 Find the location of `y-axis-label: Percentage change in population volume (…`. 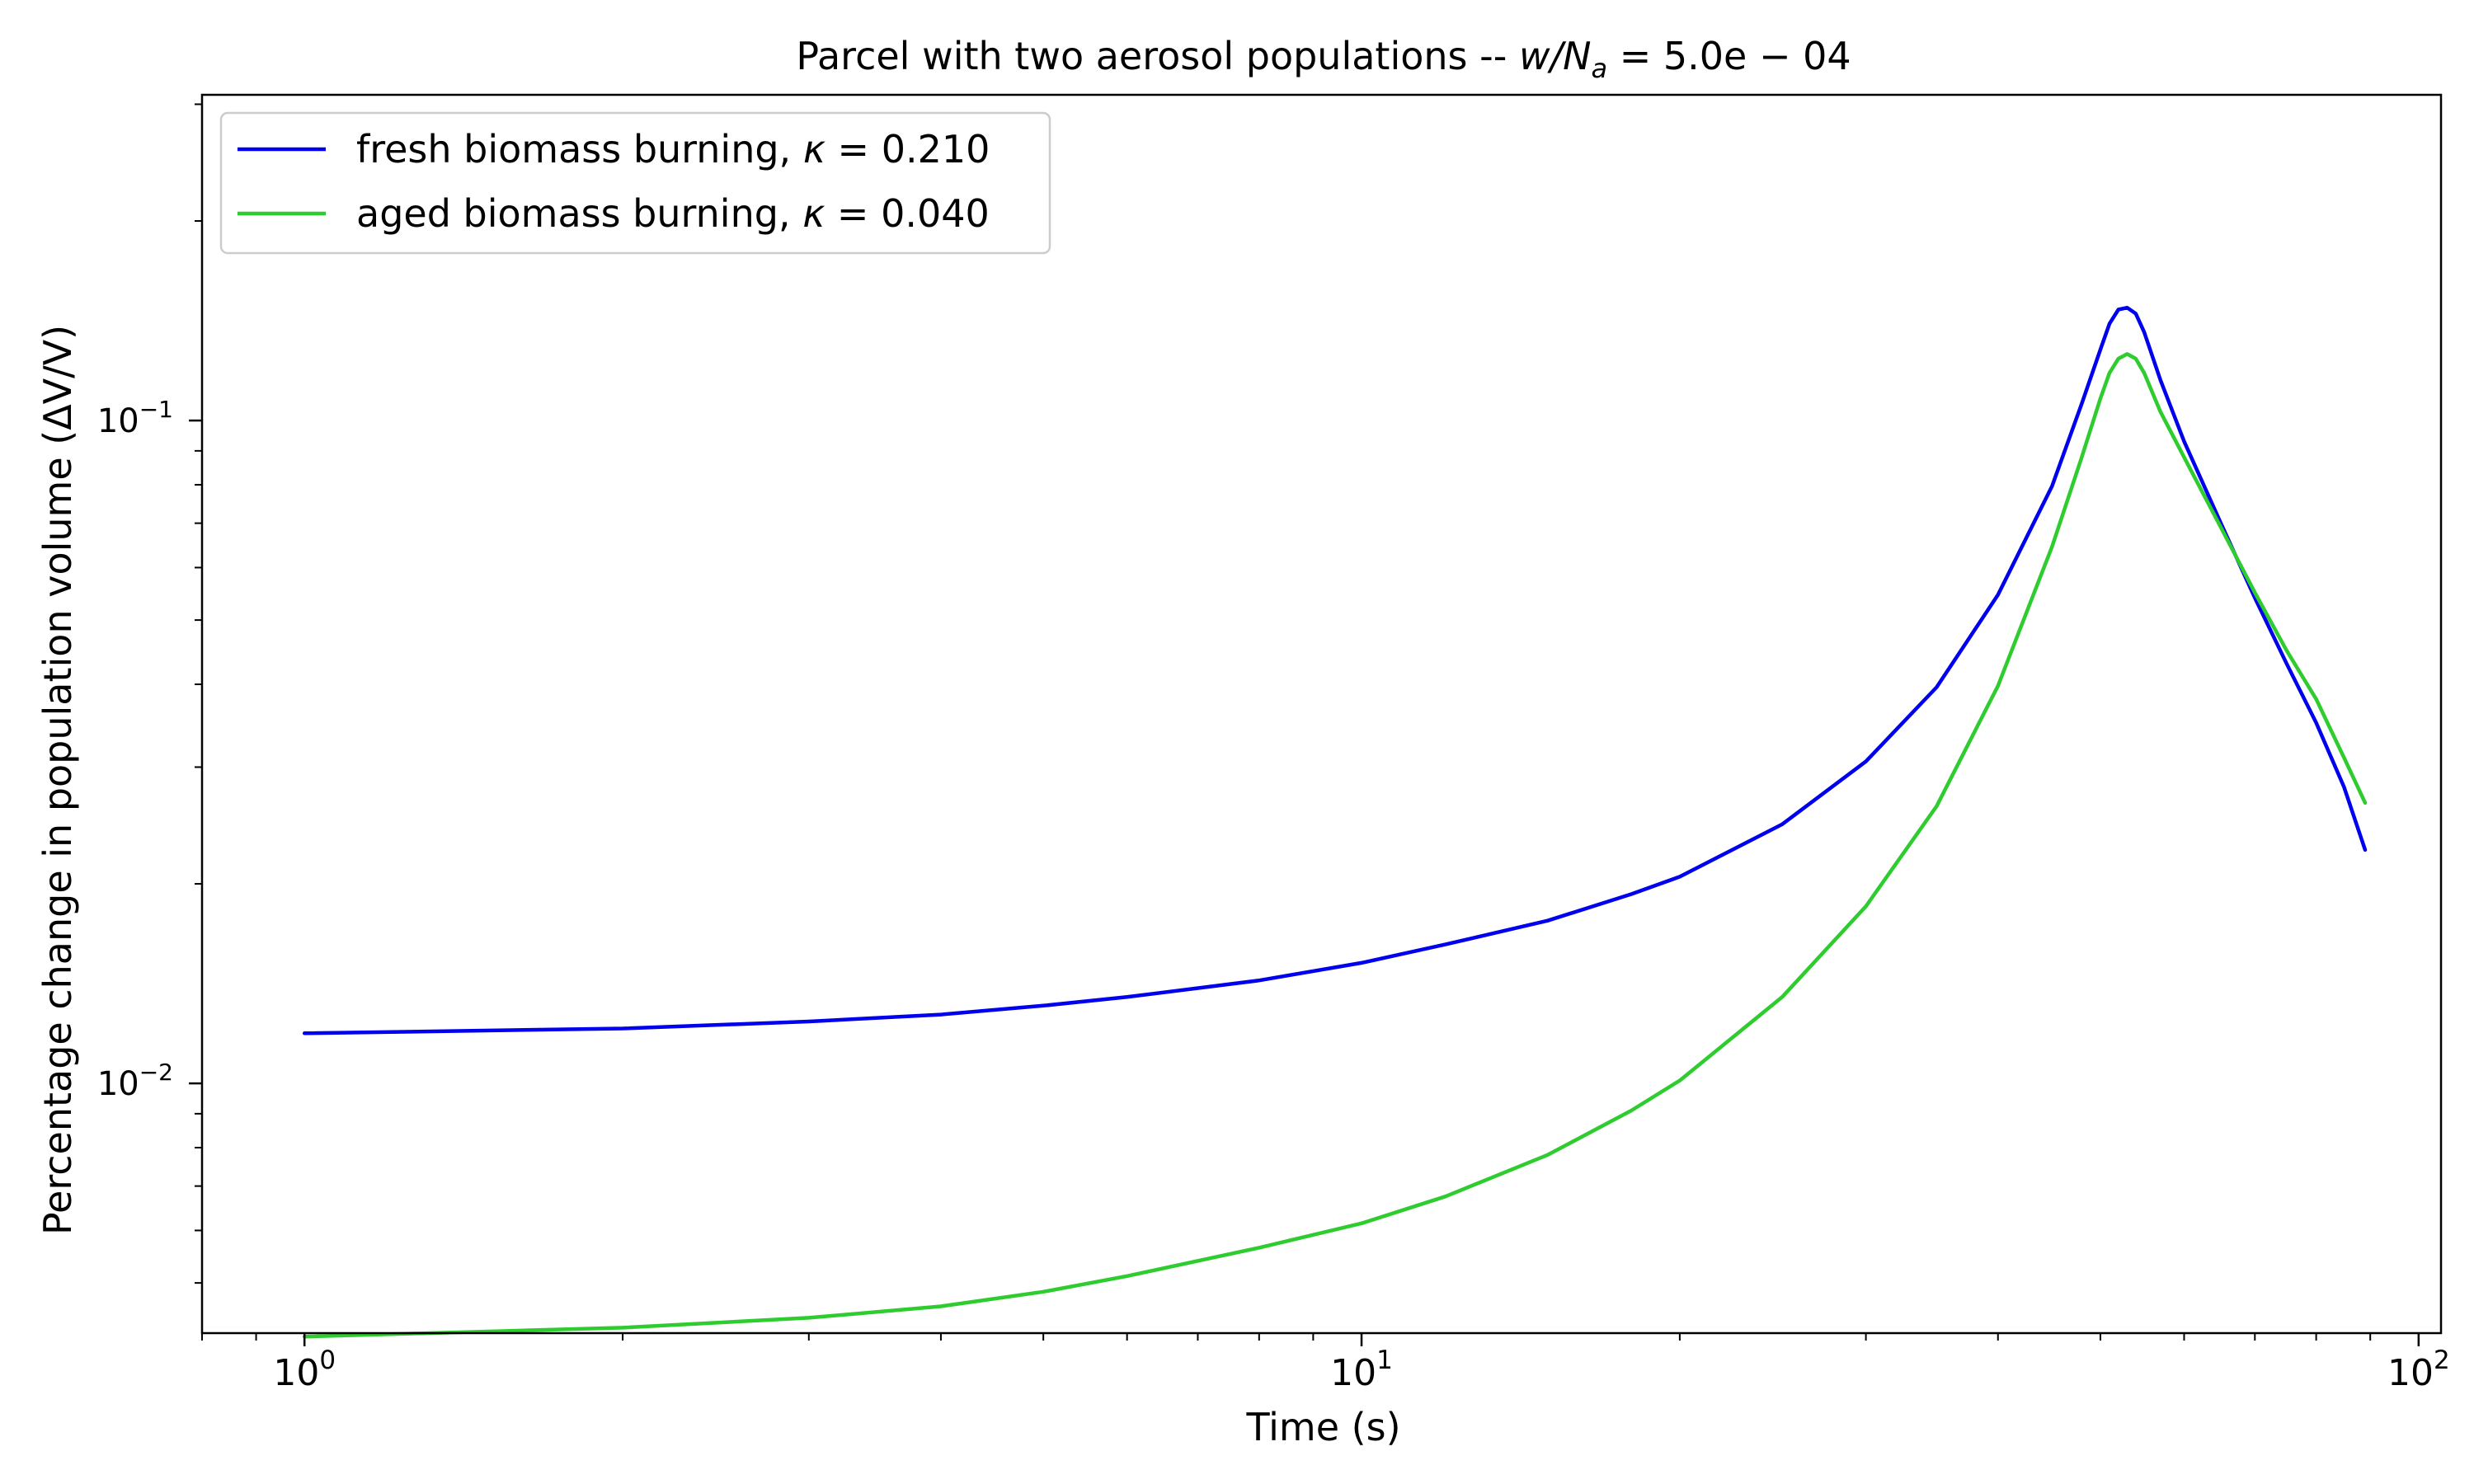

y-axis-label: Percentage change in population volume (… is located at coordinates (57, 780).